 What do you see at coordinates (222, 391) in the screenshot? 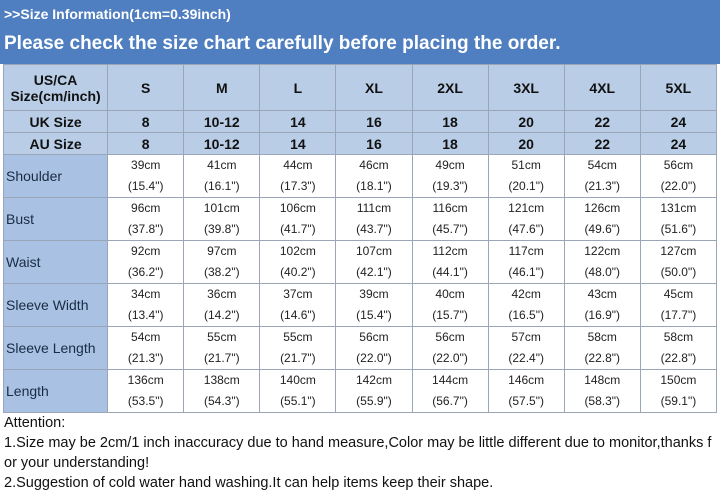
I see `cell: 138cm (54.3")` at bounding box center [222, 391].